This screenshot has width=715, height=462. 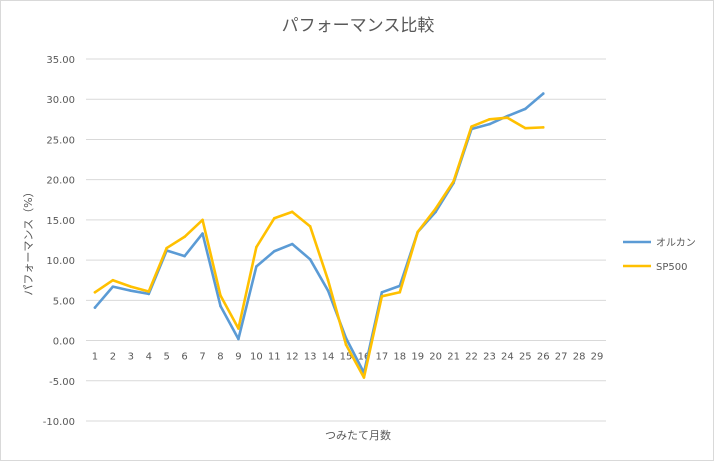 I want to click on x-tick-label: 15, so click(x=346, y=357).